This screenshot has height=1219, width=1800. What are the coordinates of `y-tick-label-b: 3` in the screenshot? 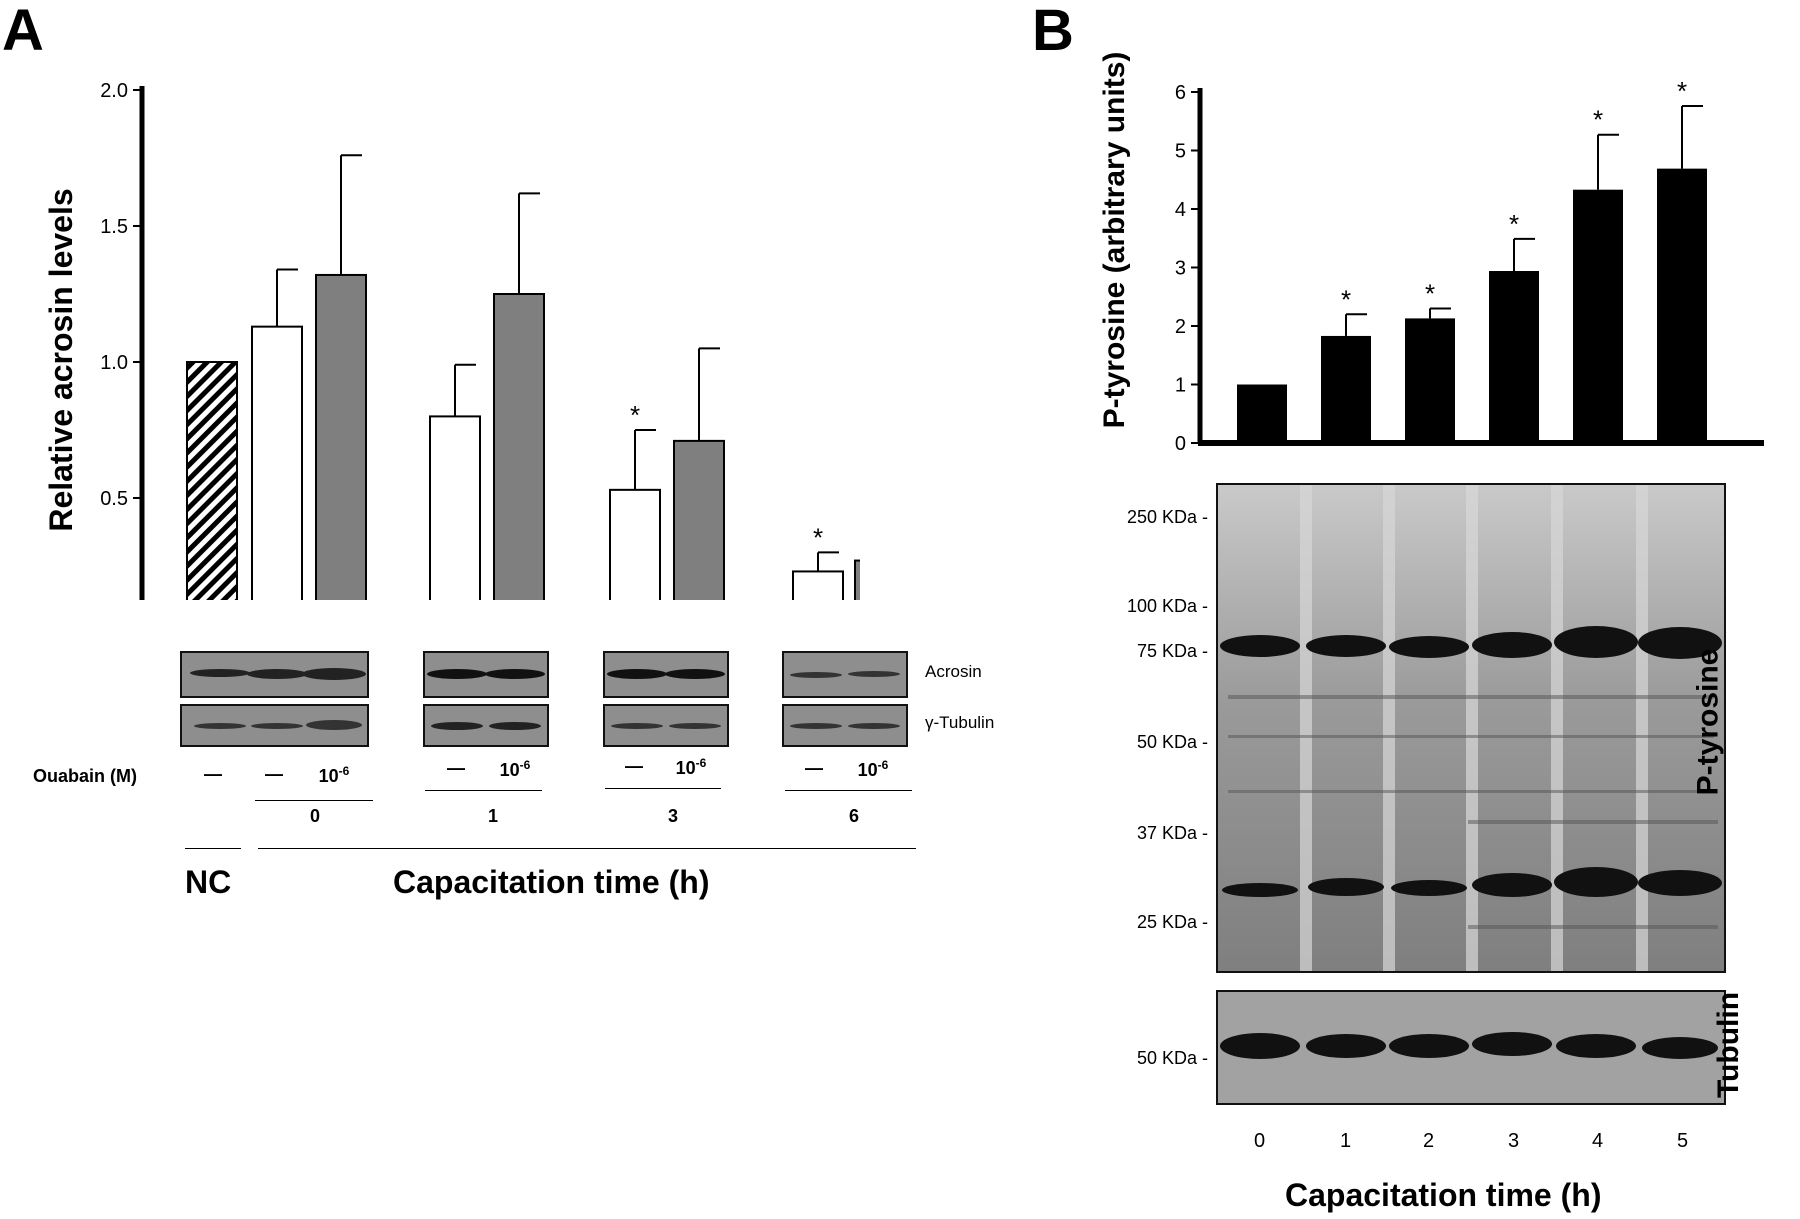 It's located at (1180, 269).